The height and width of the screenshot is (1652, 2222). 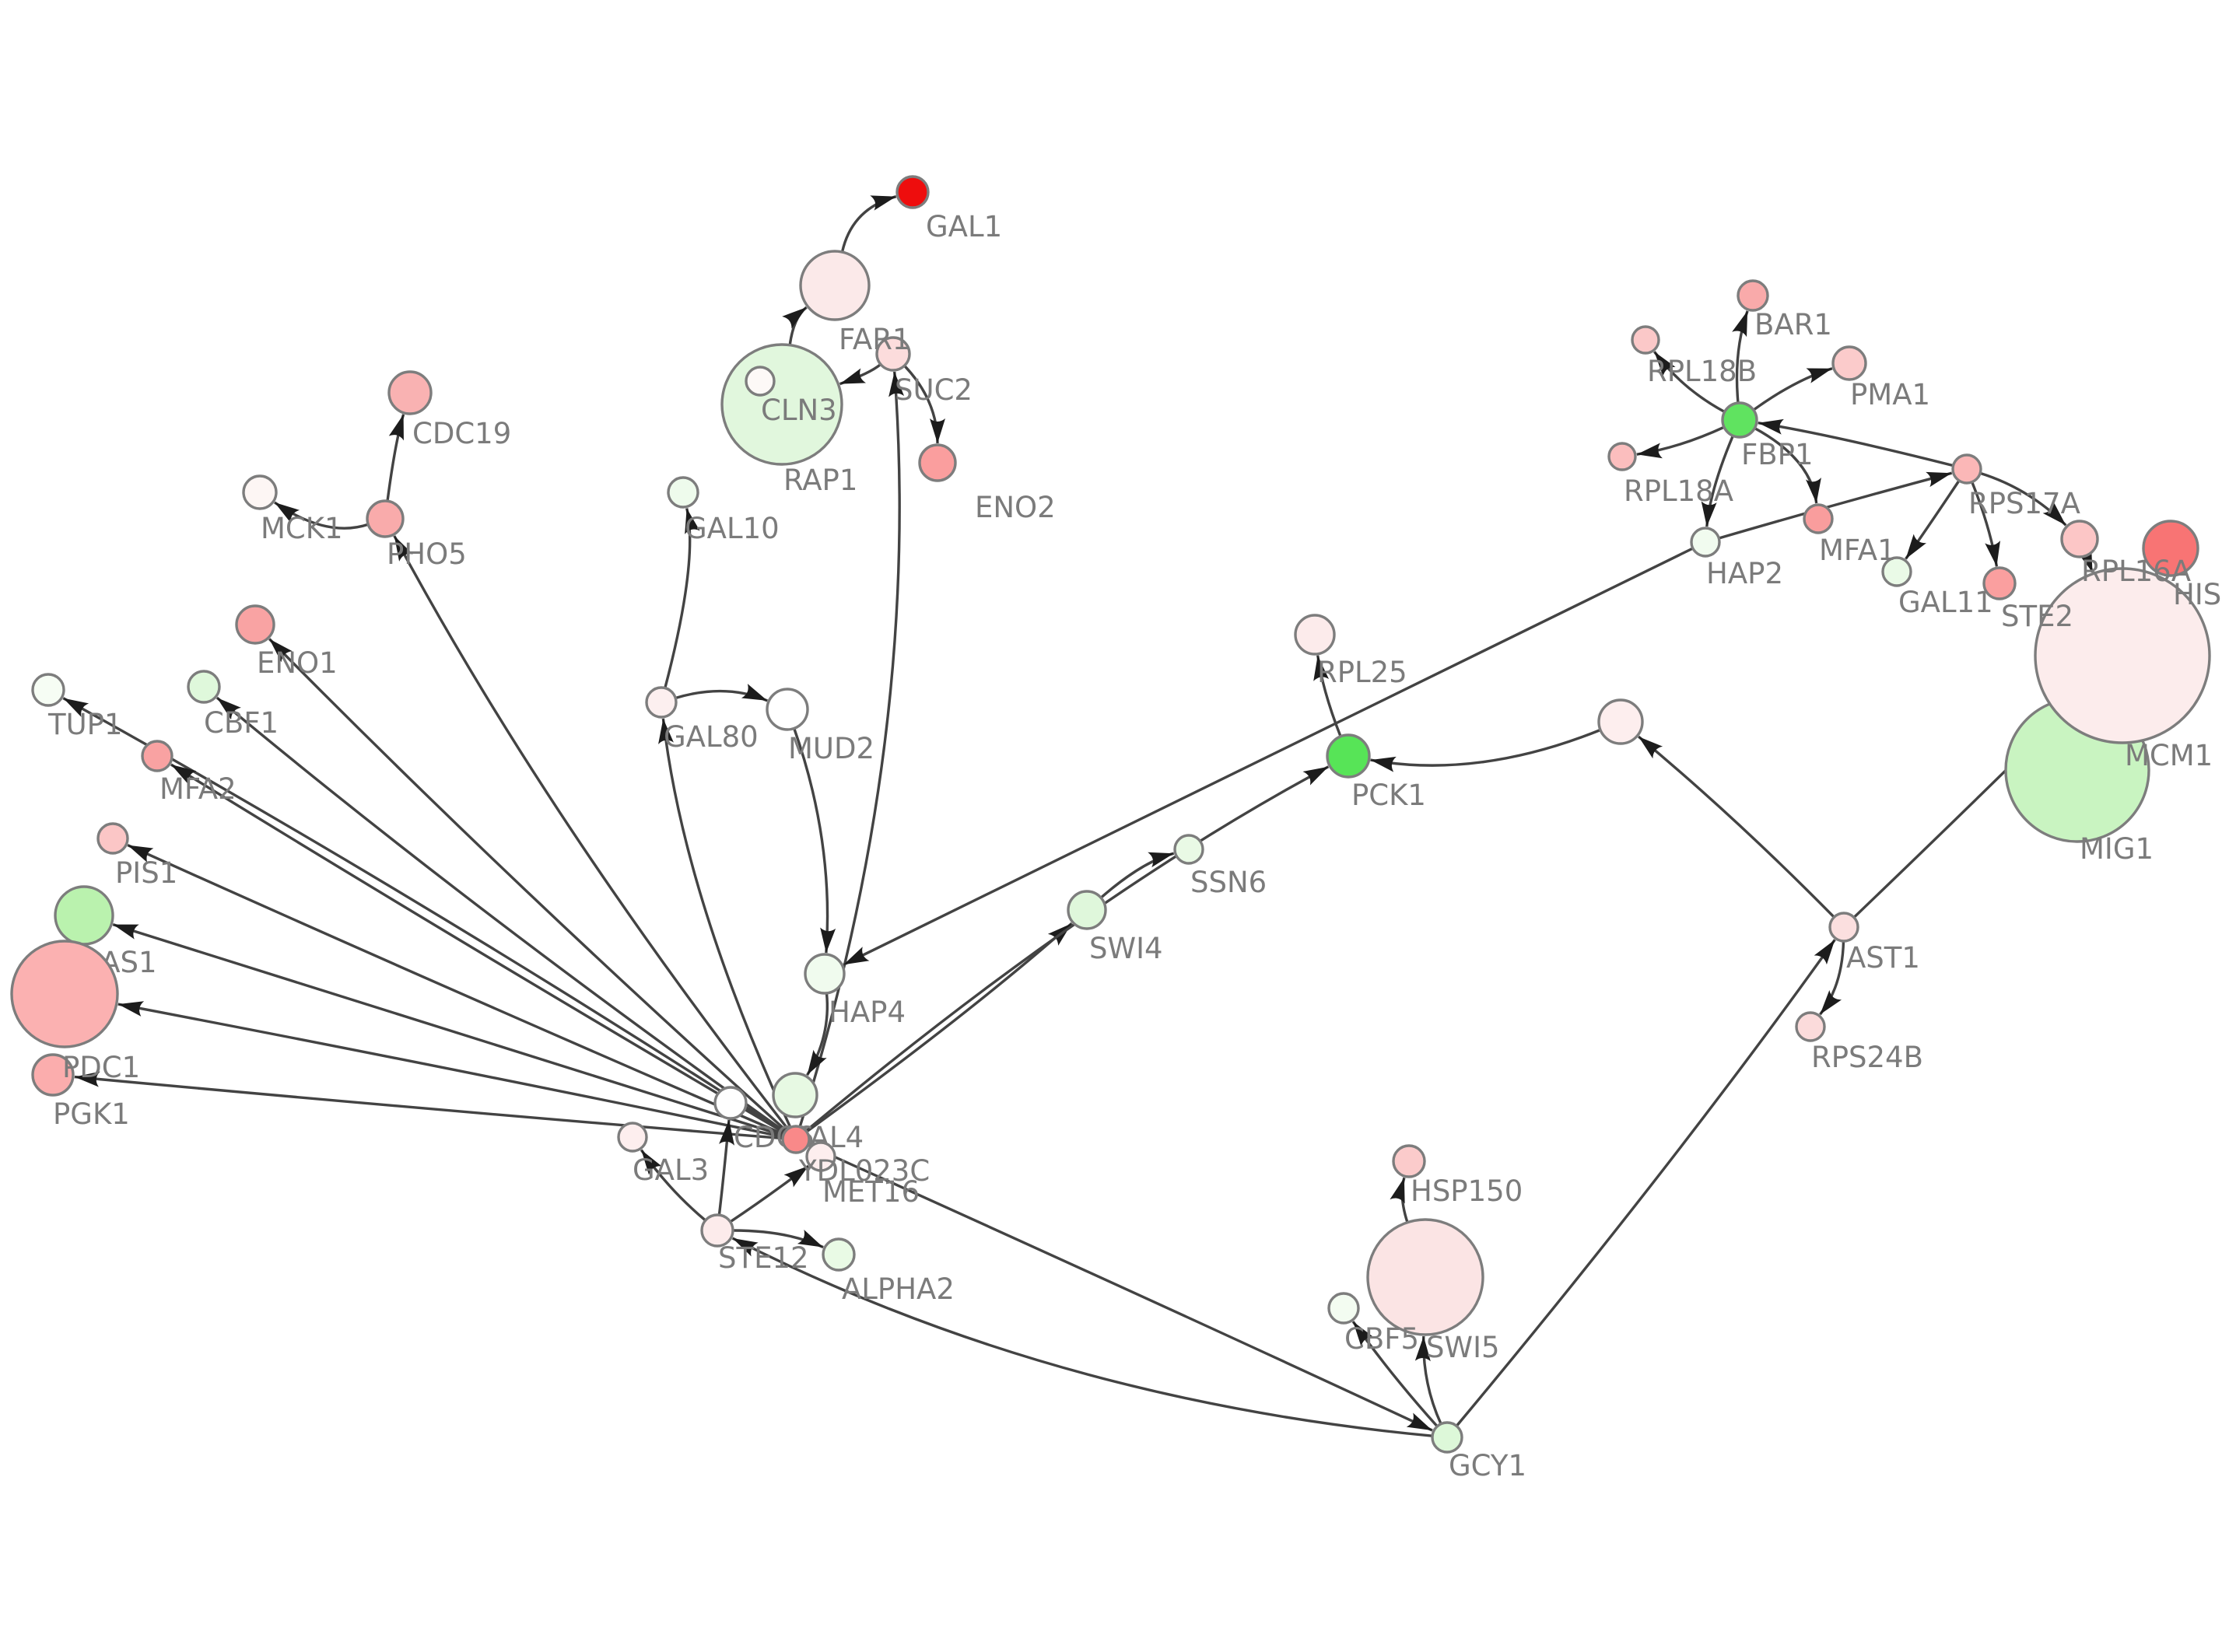 I want to click on edge-HAP2-HAP4, so click(x=1268, y=757).